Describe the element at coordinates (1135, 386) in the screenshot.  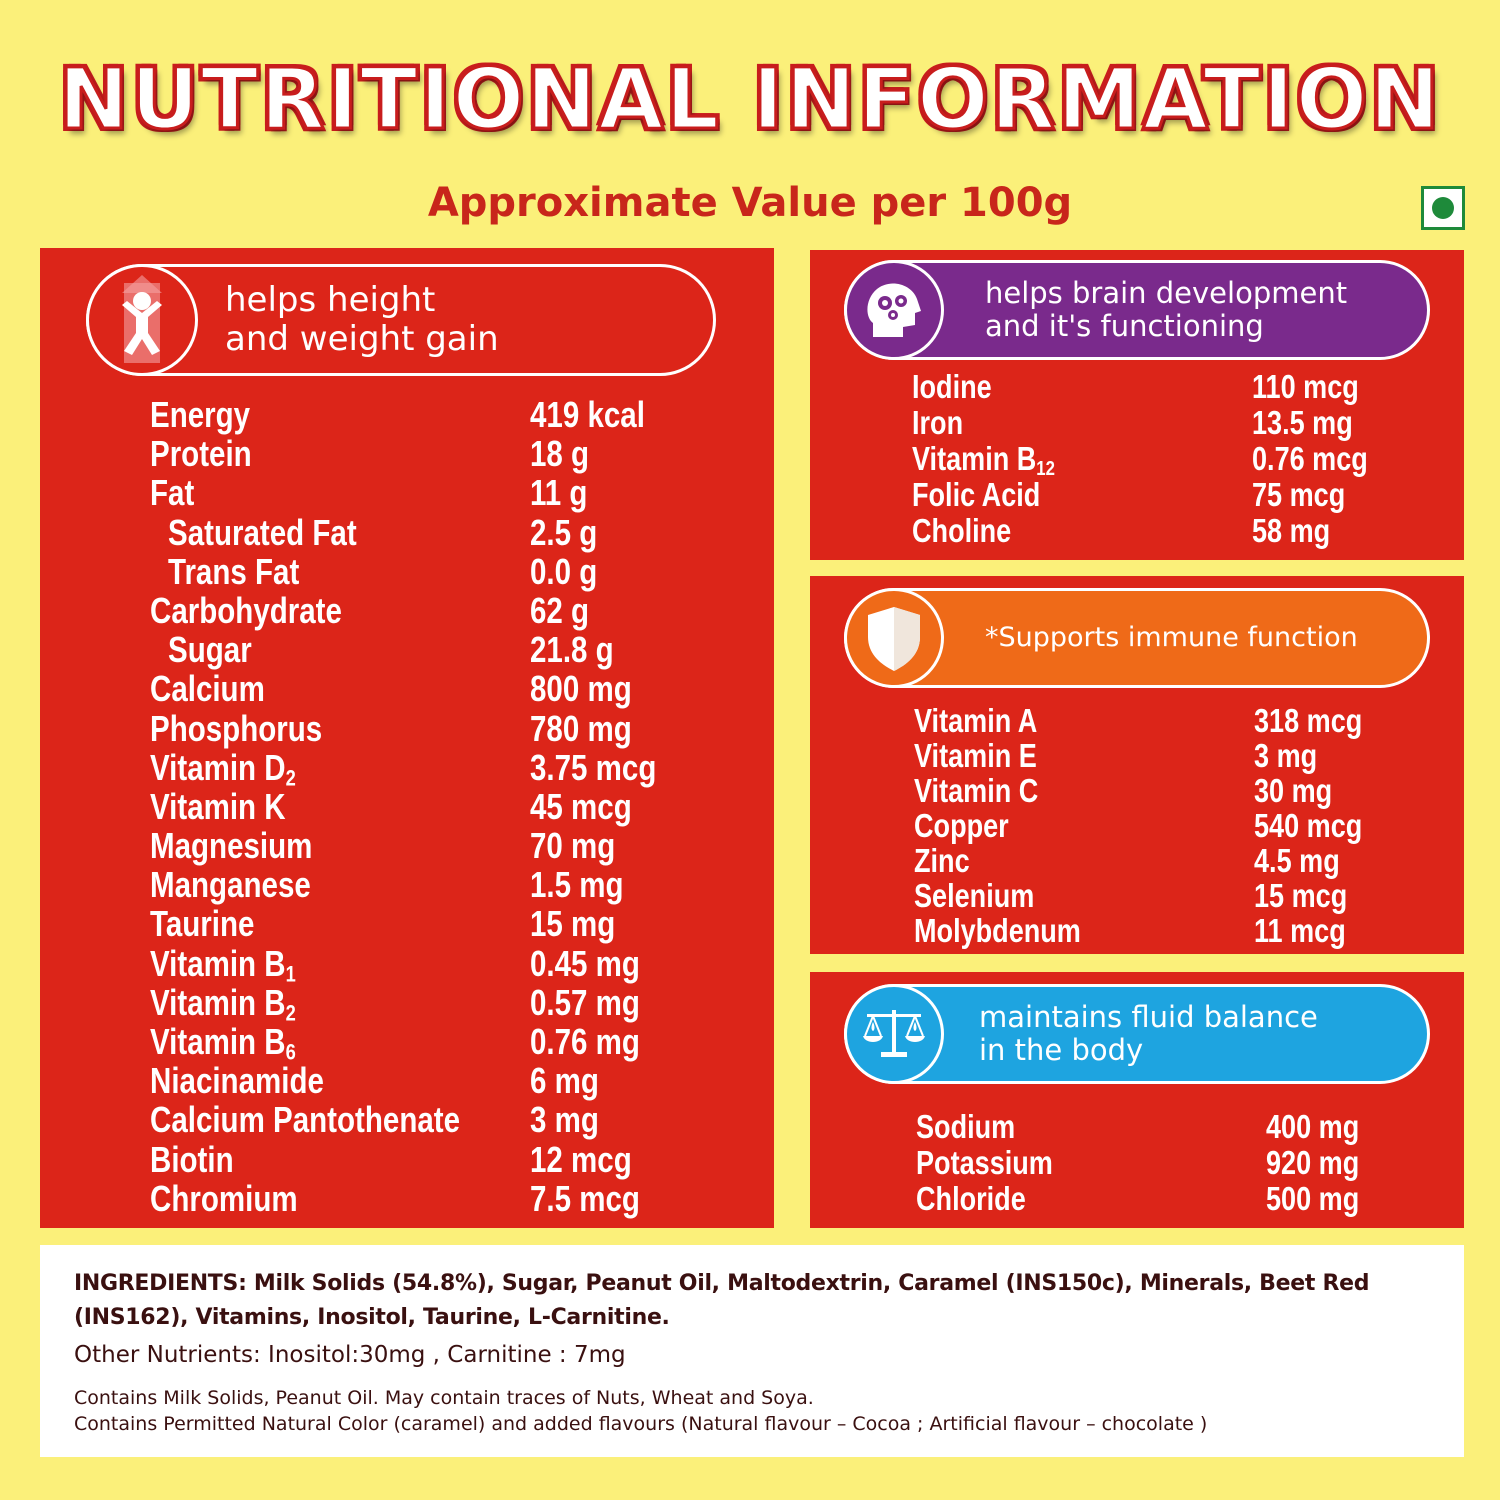
I see `table-row: Iodine 110 mcg` at that location.